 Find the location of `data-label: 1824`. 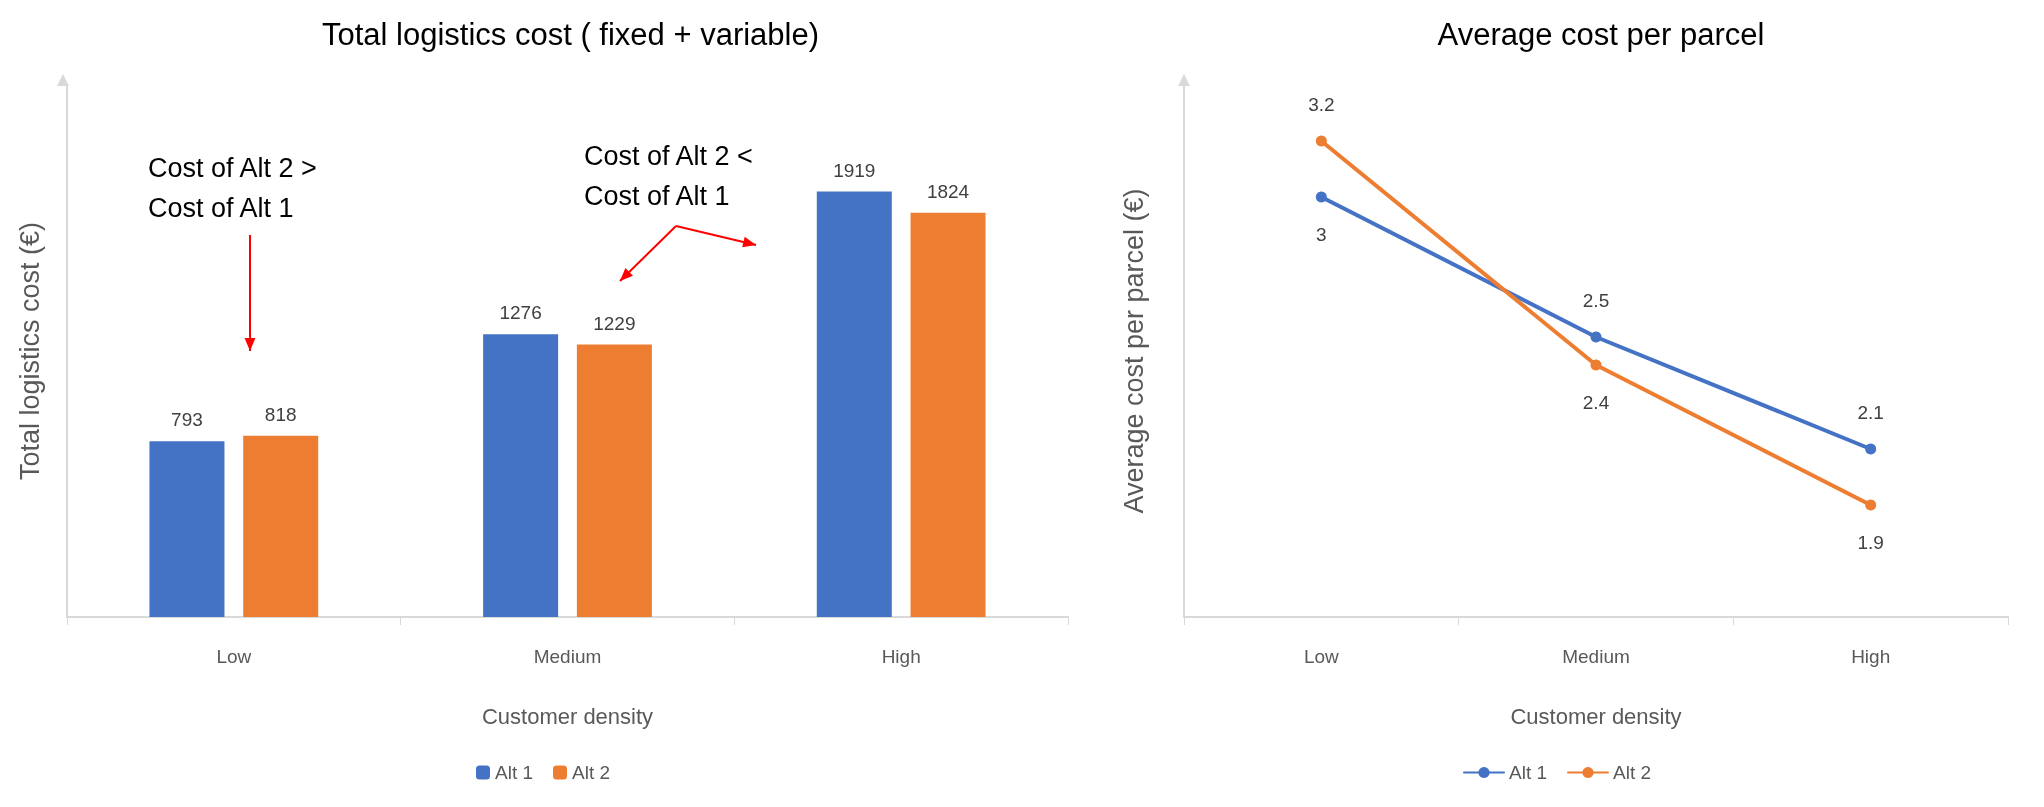

data-label: 1824 is located at coordinates (948, 191).